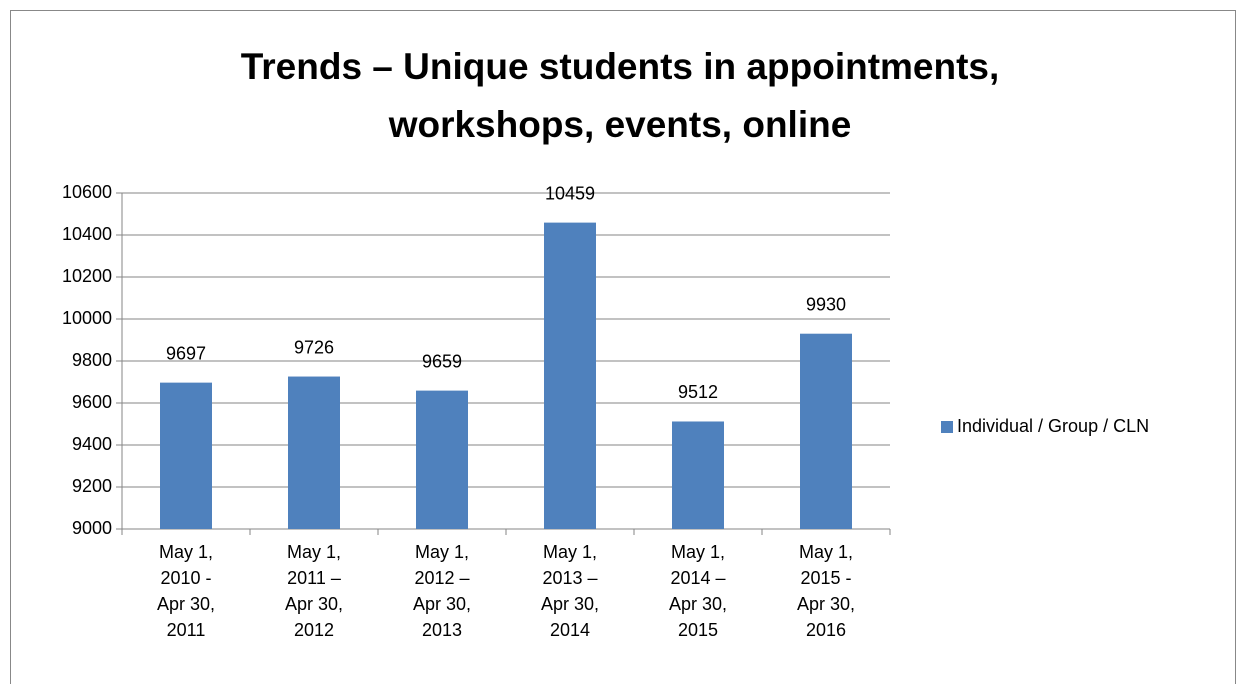 The image size is (1248, 684). I want to click on y-tick-label: 9600, so click(92, 402).